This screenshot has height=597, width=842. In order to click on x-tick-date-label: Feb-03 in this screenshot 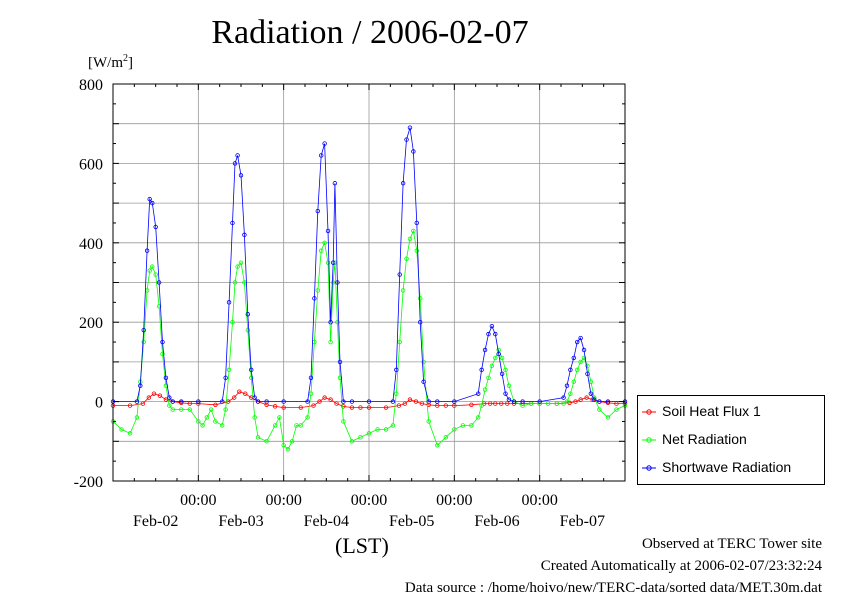, I will do `click(240, 521)`.